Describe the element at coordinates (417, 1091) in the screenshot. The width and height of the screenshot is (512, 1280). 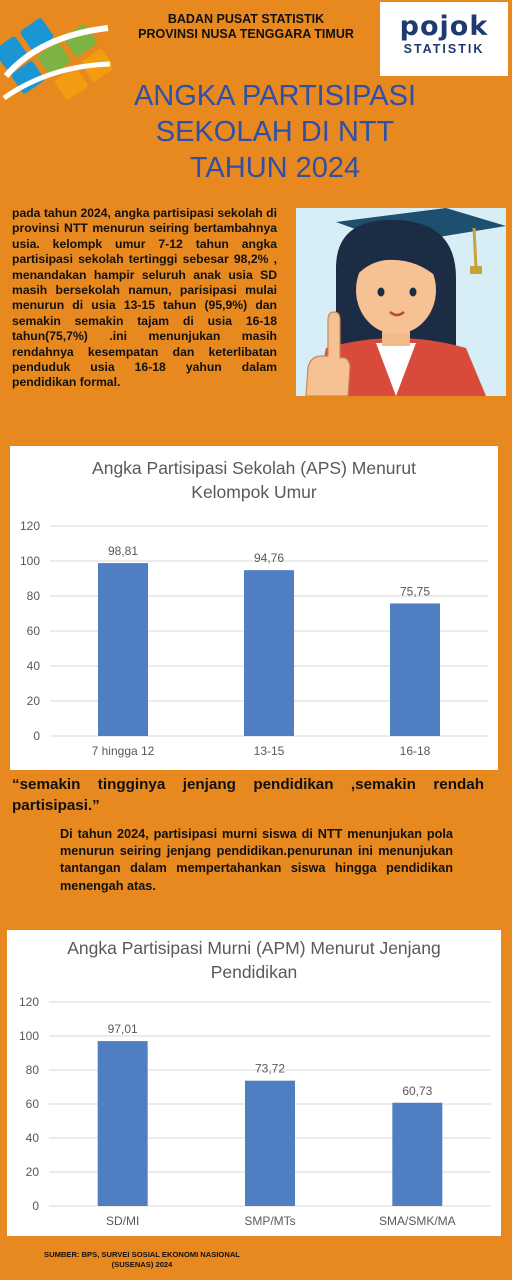
I see `apm-value-label: 60,73` at that location.